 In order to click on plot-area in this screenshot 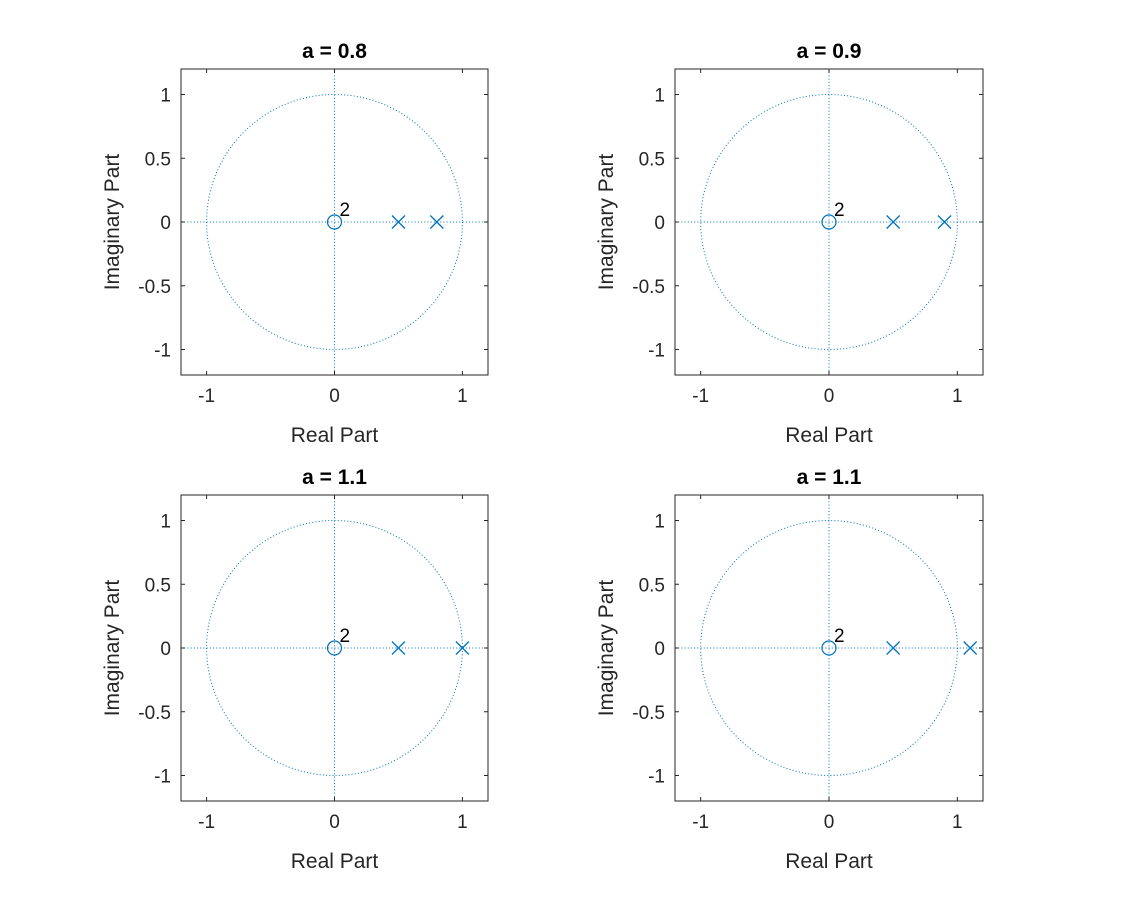, I will do `click(334, 648)`.